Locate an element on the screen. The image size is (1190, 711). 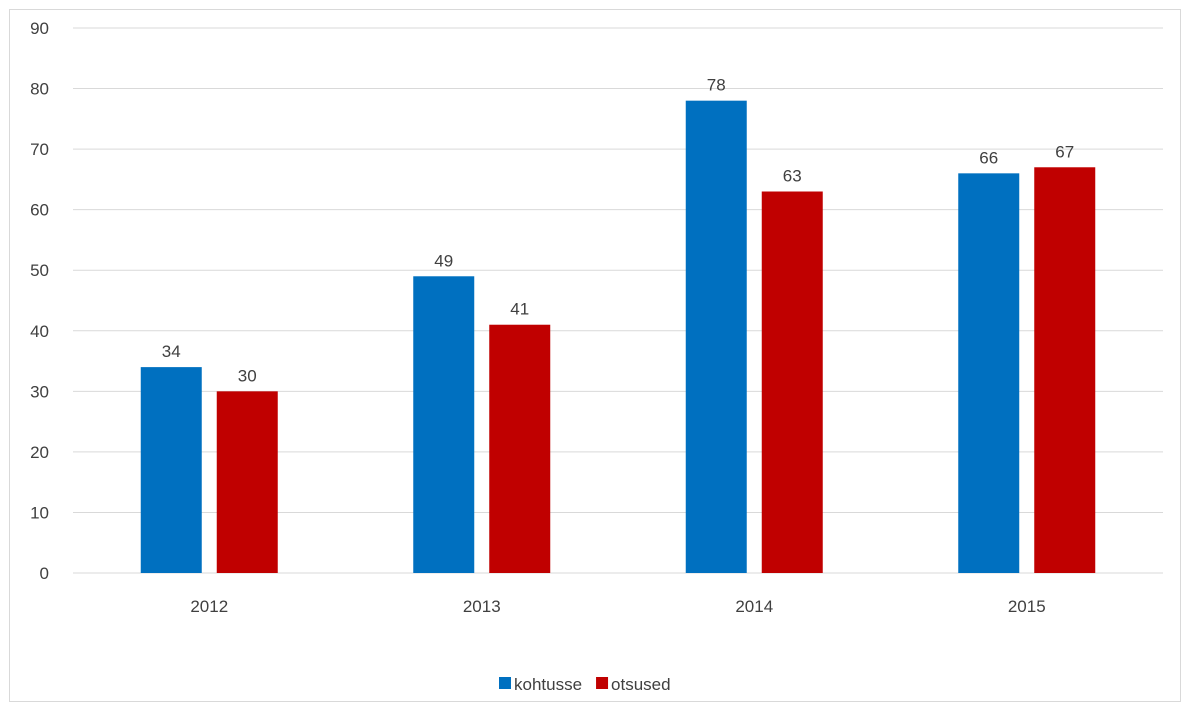
legend-label-otsused: otsused is located at coordinates (641, 684).